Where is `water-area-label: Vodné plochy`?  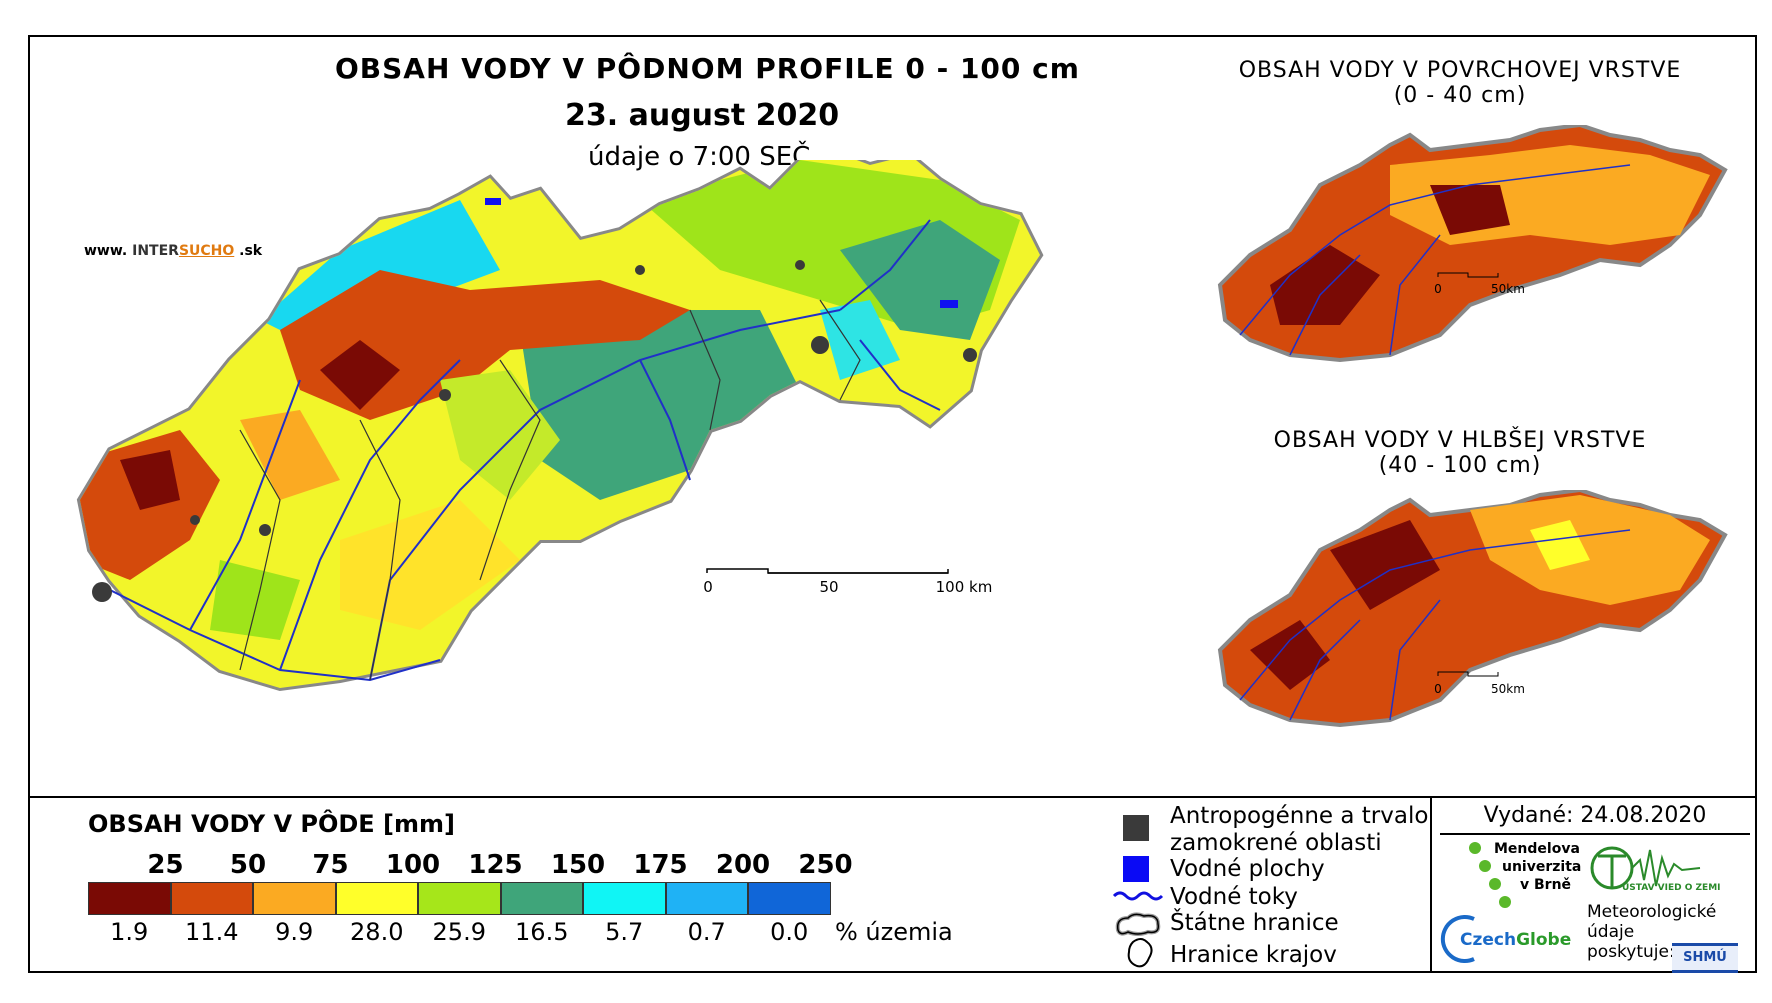
water-area-label: Vodné plochy is located at coordinates (1247, 869).